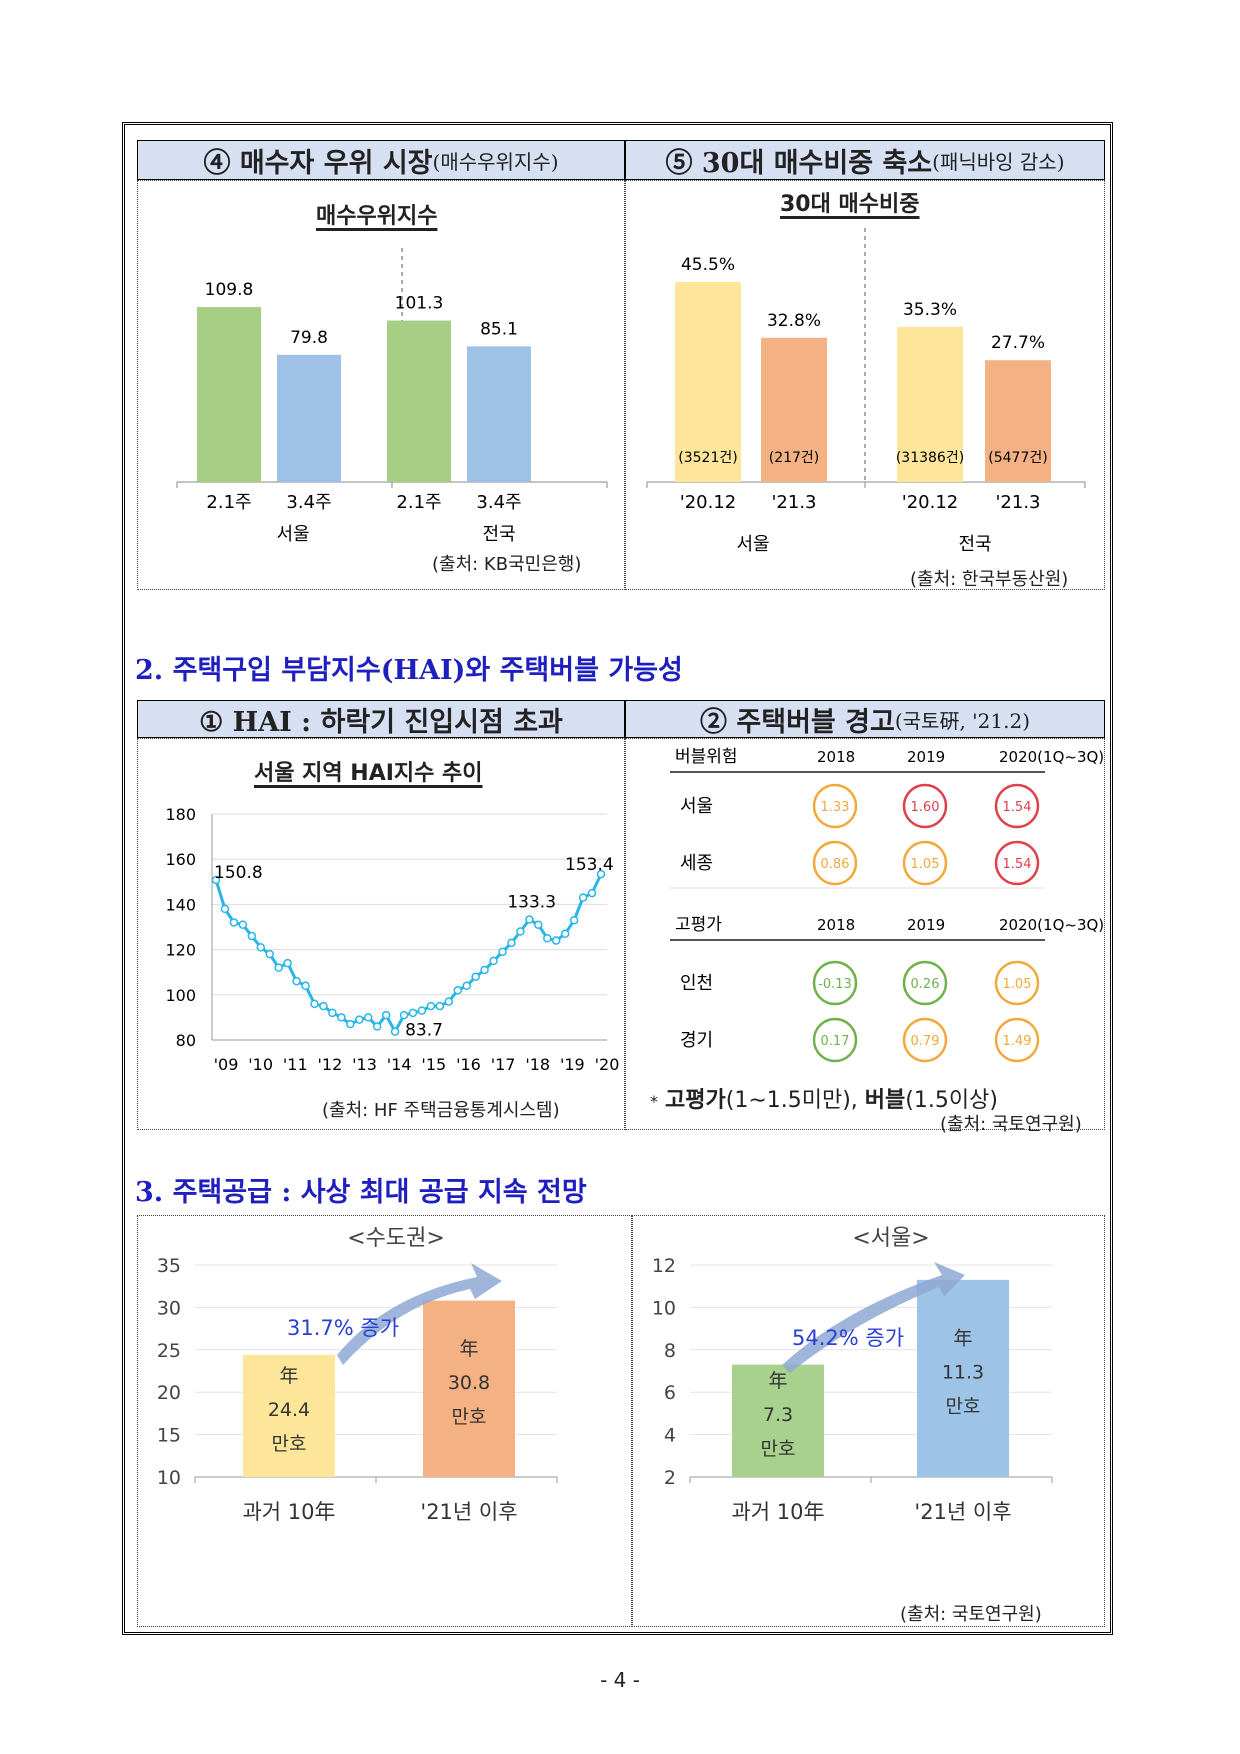 This screenshot has height=1754, width=1240. What do you see at coordinates (169, 1436) in the screenshot?
I see `y-tick-label: 15` at bounding box center [169, 1436].